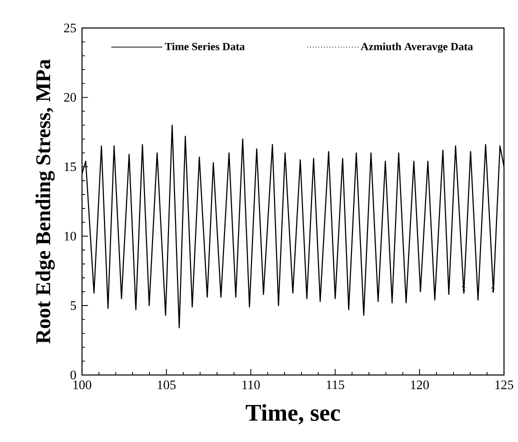 The height and width of the screenshot is (442, 518). Describe the element at coordinates (420, 385) in the screenshot. I see `x-tick-label: 120` at that location.